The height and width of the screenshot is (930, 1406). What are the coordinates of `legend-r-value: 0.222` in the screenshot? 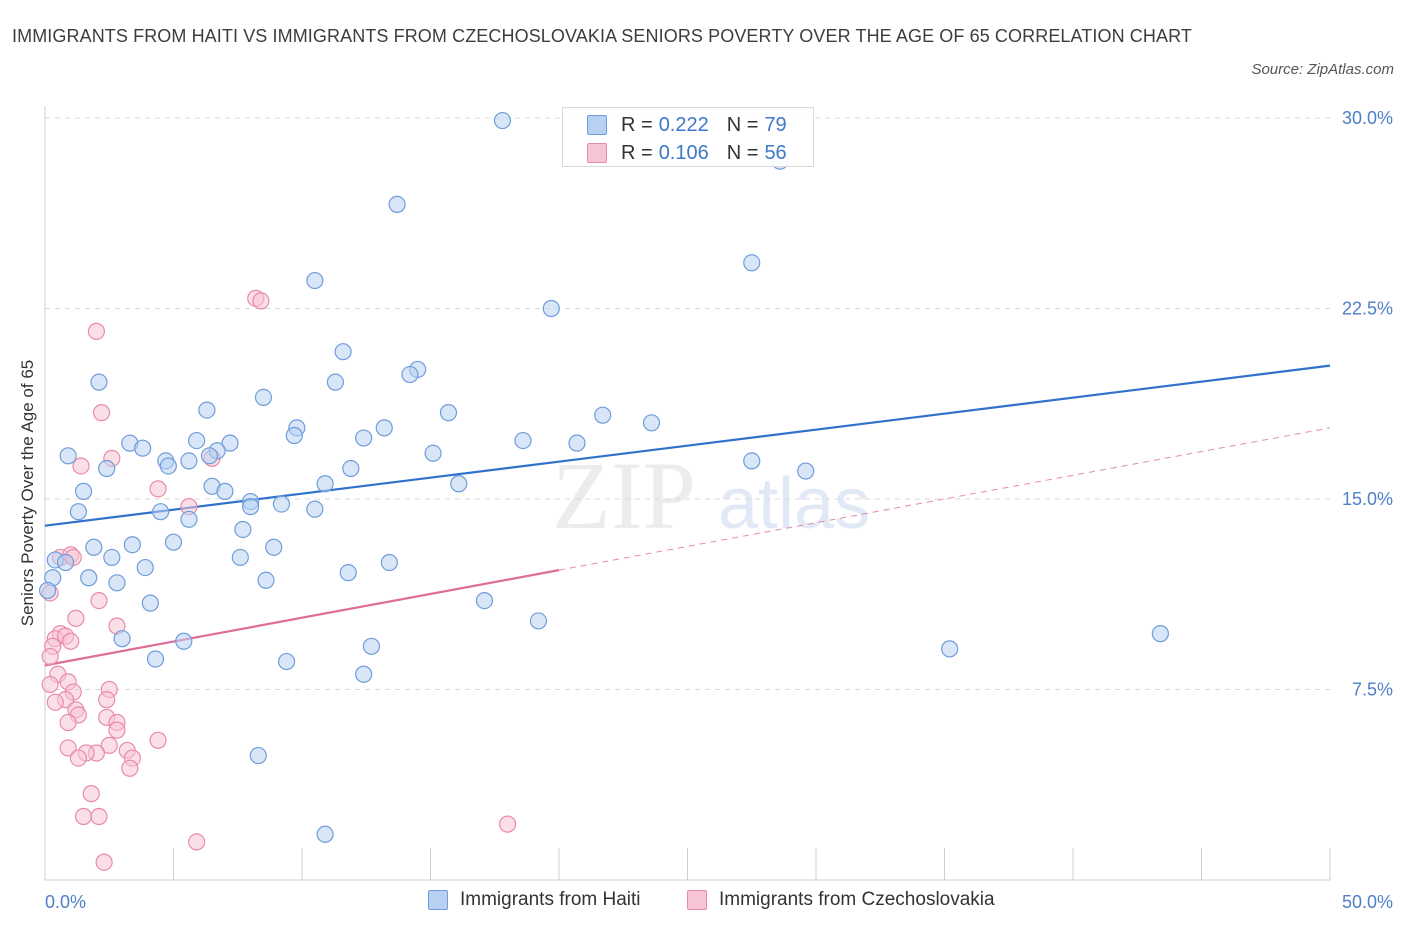 It's located at (683, 124).